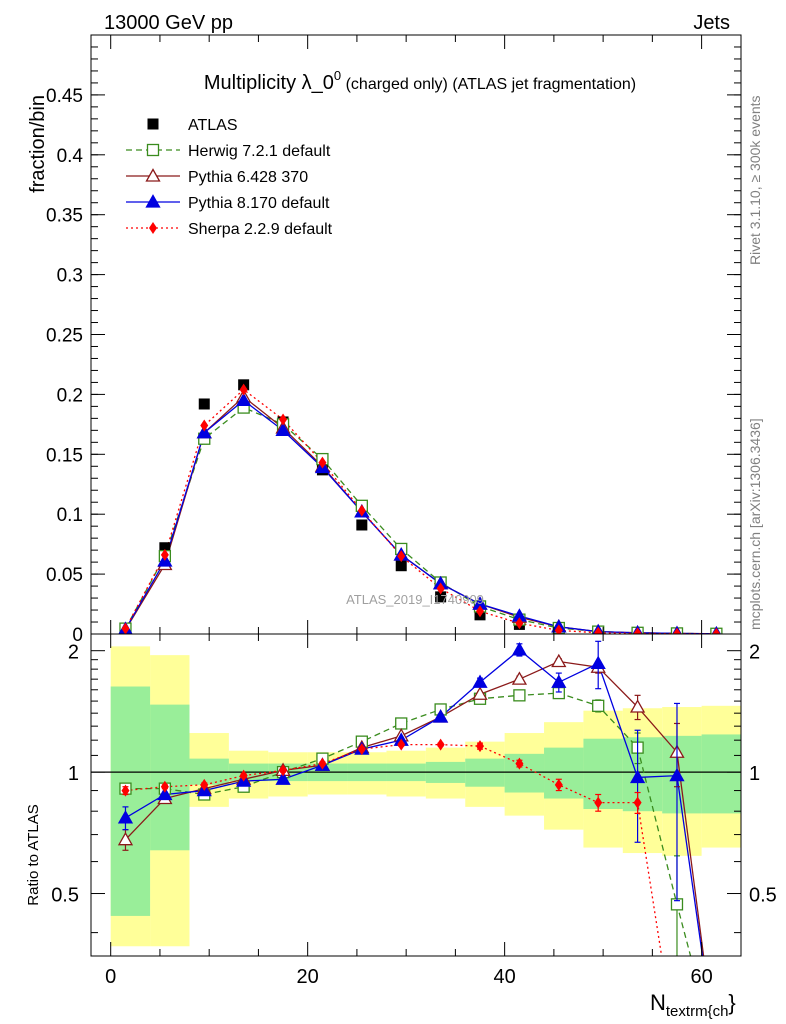 The image size is (786, 1024). What do you see at coordinates (505, 977) in the screenshot?
I see `ratio-xtick-label: 40` at bounding box center [505, 977].